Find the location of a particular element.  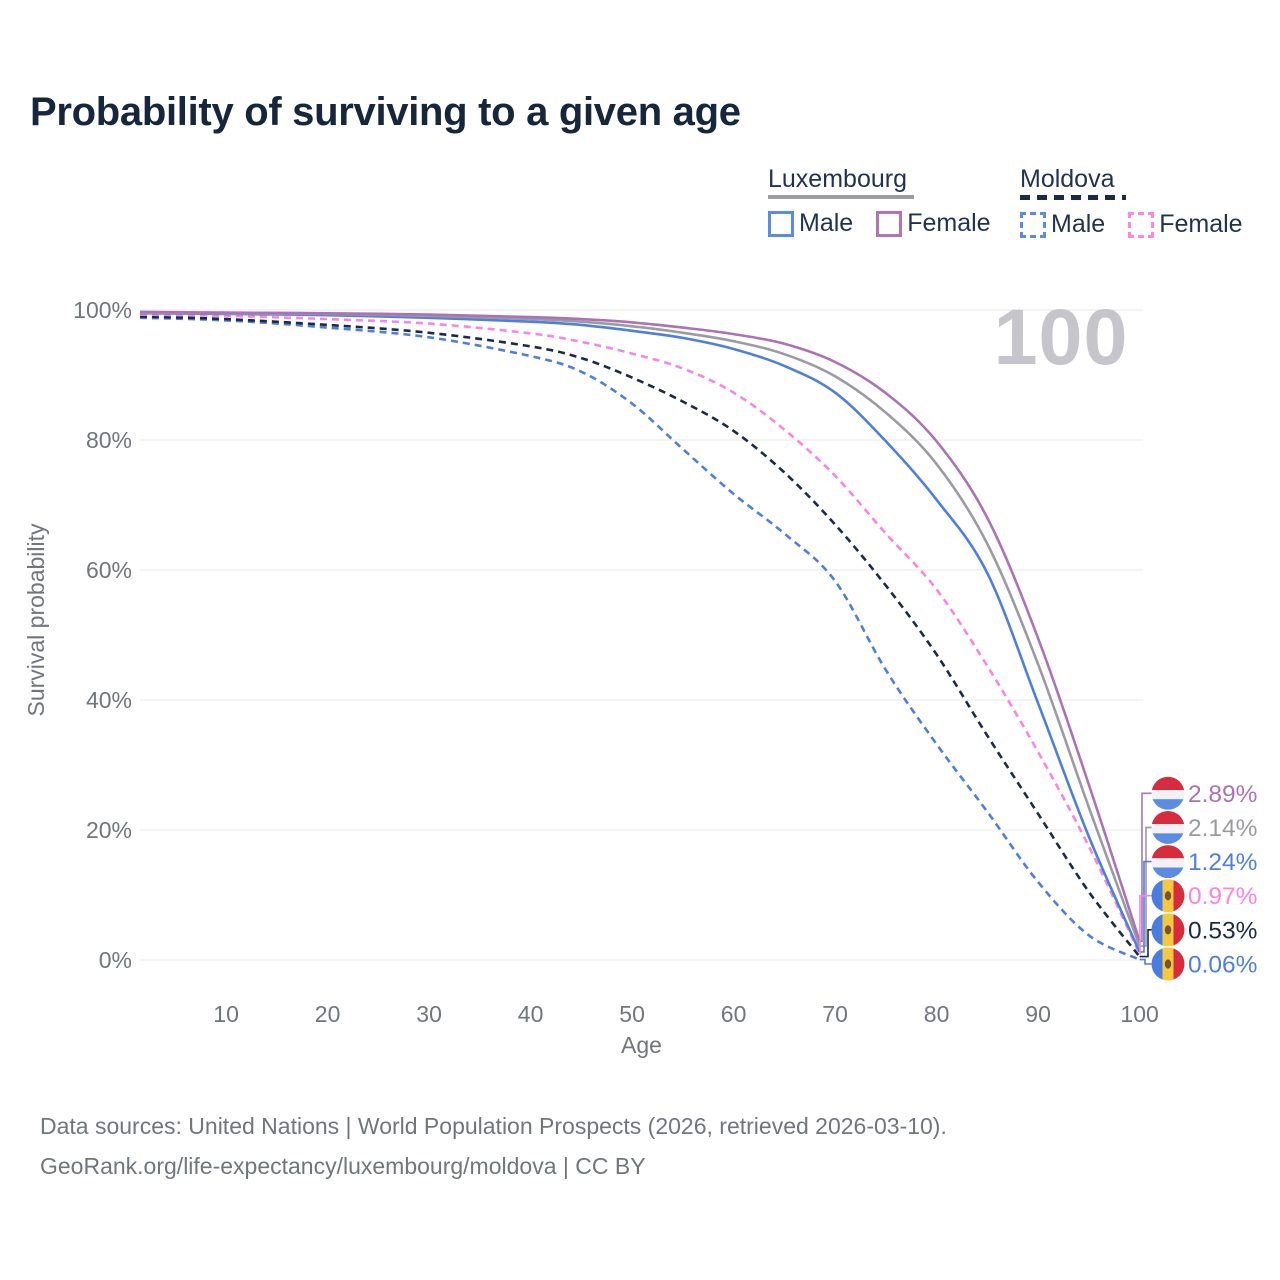

legend-item-luxembourg-female: Female is located at coordinates (933, 223).